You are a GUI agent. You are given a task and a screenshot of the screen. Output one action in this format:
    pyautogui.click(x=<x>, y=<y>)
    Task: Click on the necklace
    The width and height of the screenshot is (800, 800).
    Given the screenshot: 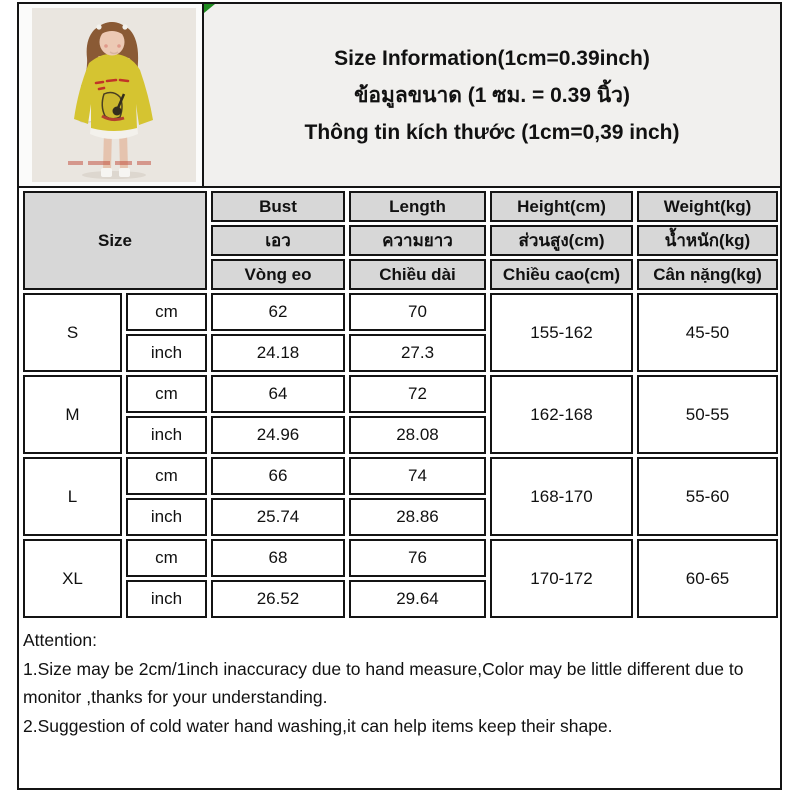 What is the action you would take?
    pyautogui.click(x=114, y=53)
    